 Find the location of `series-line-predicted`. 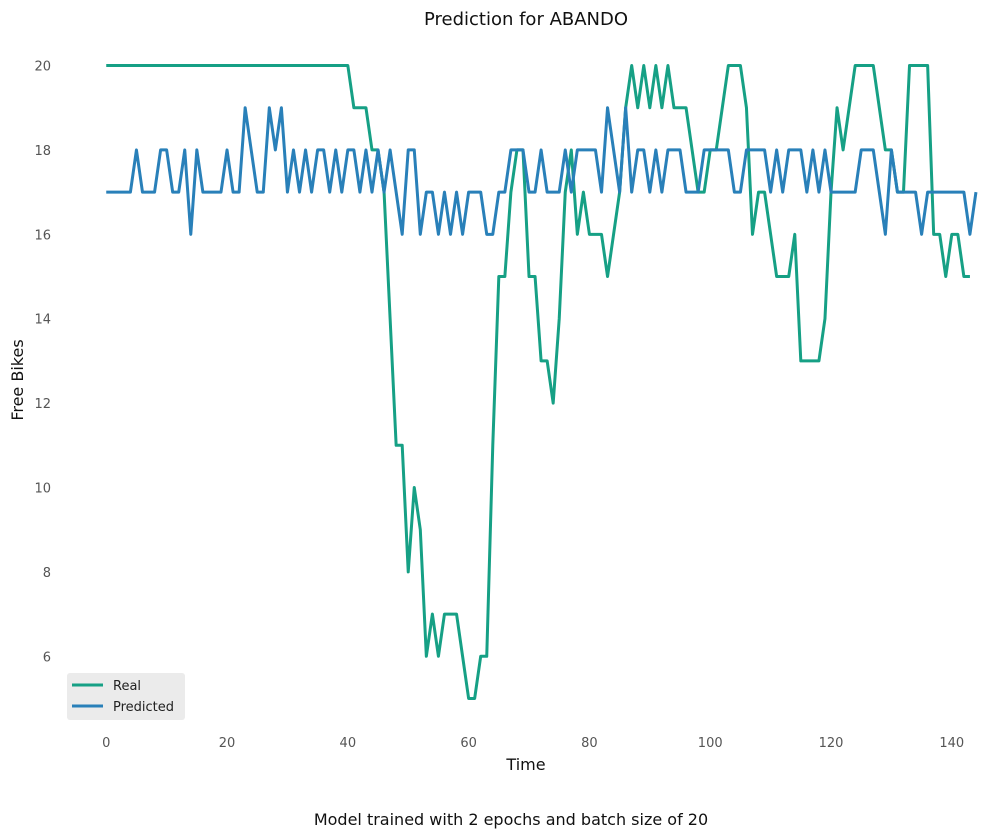

series-line-predicted is located at coordinates (542, 171).